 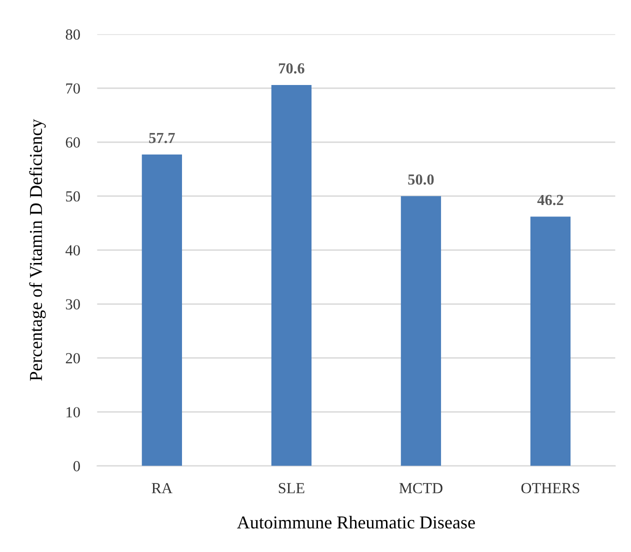 What do you see at coordinates (73, 412) in the screenshot?
I see `y-tick-label: 10` at bounding box center [73, 412].